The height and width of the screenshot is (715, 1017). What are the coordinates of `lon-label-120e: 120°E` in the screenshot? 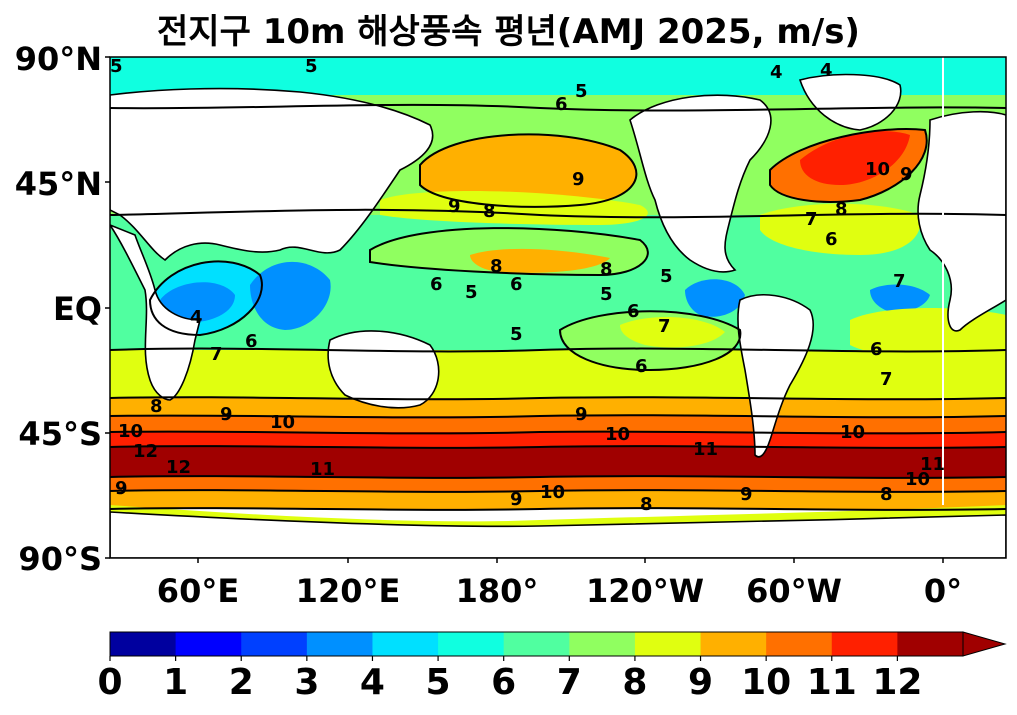 It's located at (348, 591).